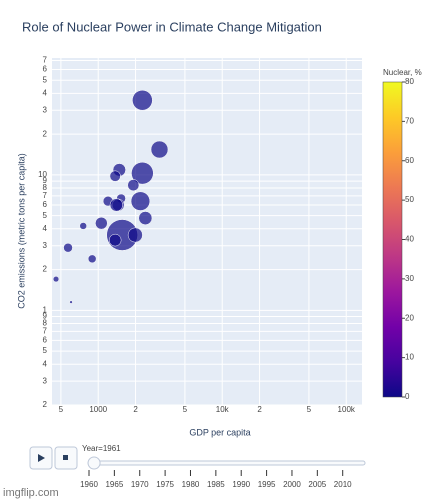  What do you see at coordinates (409, 120) in the screenshot?
I see `colorbar-tick-label: 70` at bounding box center [409, 120].